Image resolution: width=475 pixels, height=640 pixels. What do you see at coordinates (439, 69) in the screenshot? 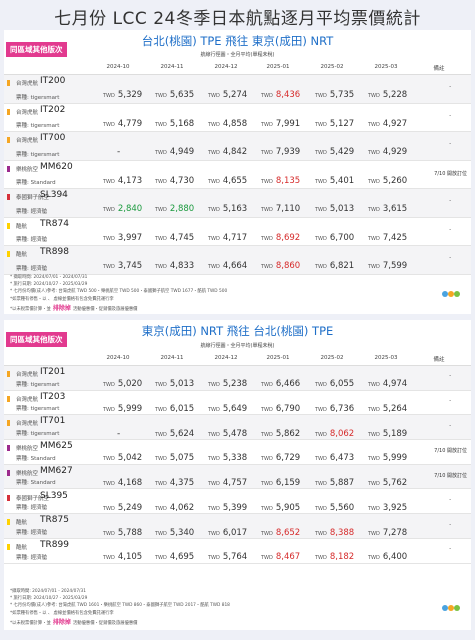
I see `column-header: 備註` at bounding box center [439, 69].